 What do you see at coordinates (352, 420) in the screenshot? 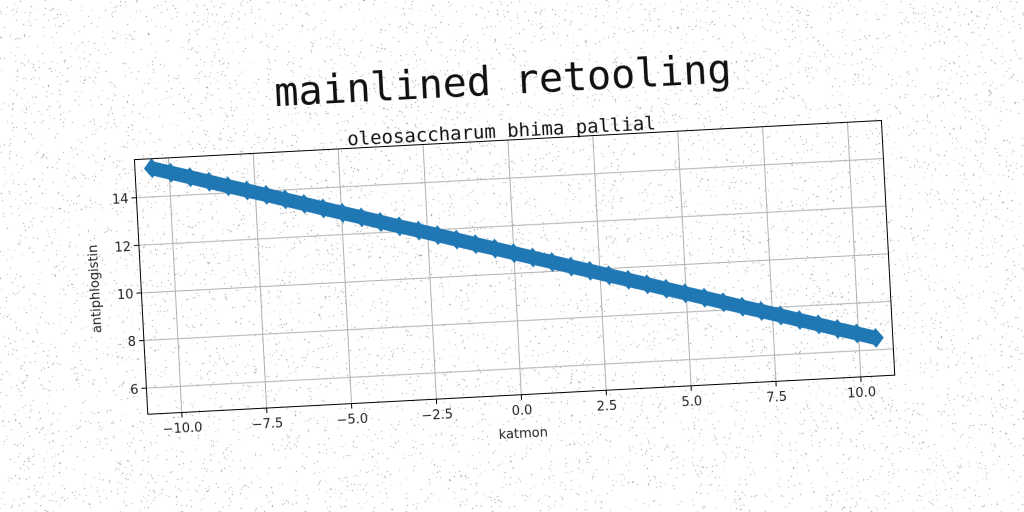
I see `x-tick-label: −5.0` at bounding box center [352, 420].